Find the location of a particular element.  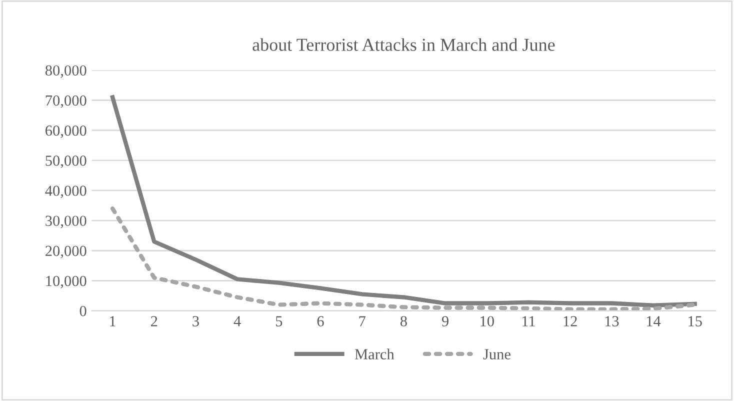

y-tick-label: 70,000 is located at coordinates (66, 101).